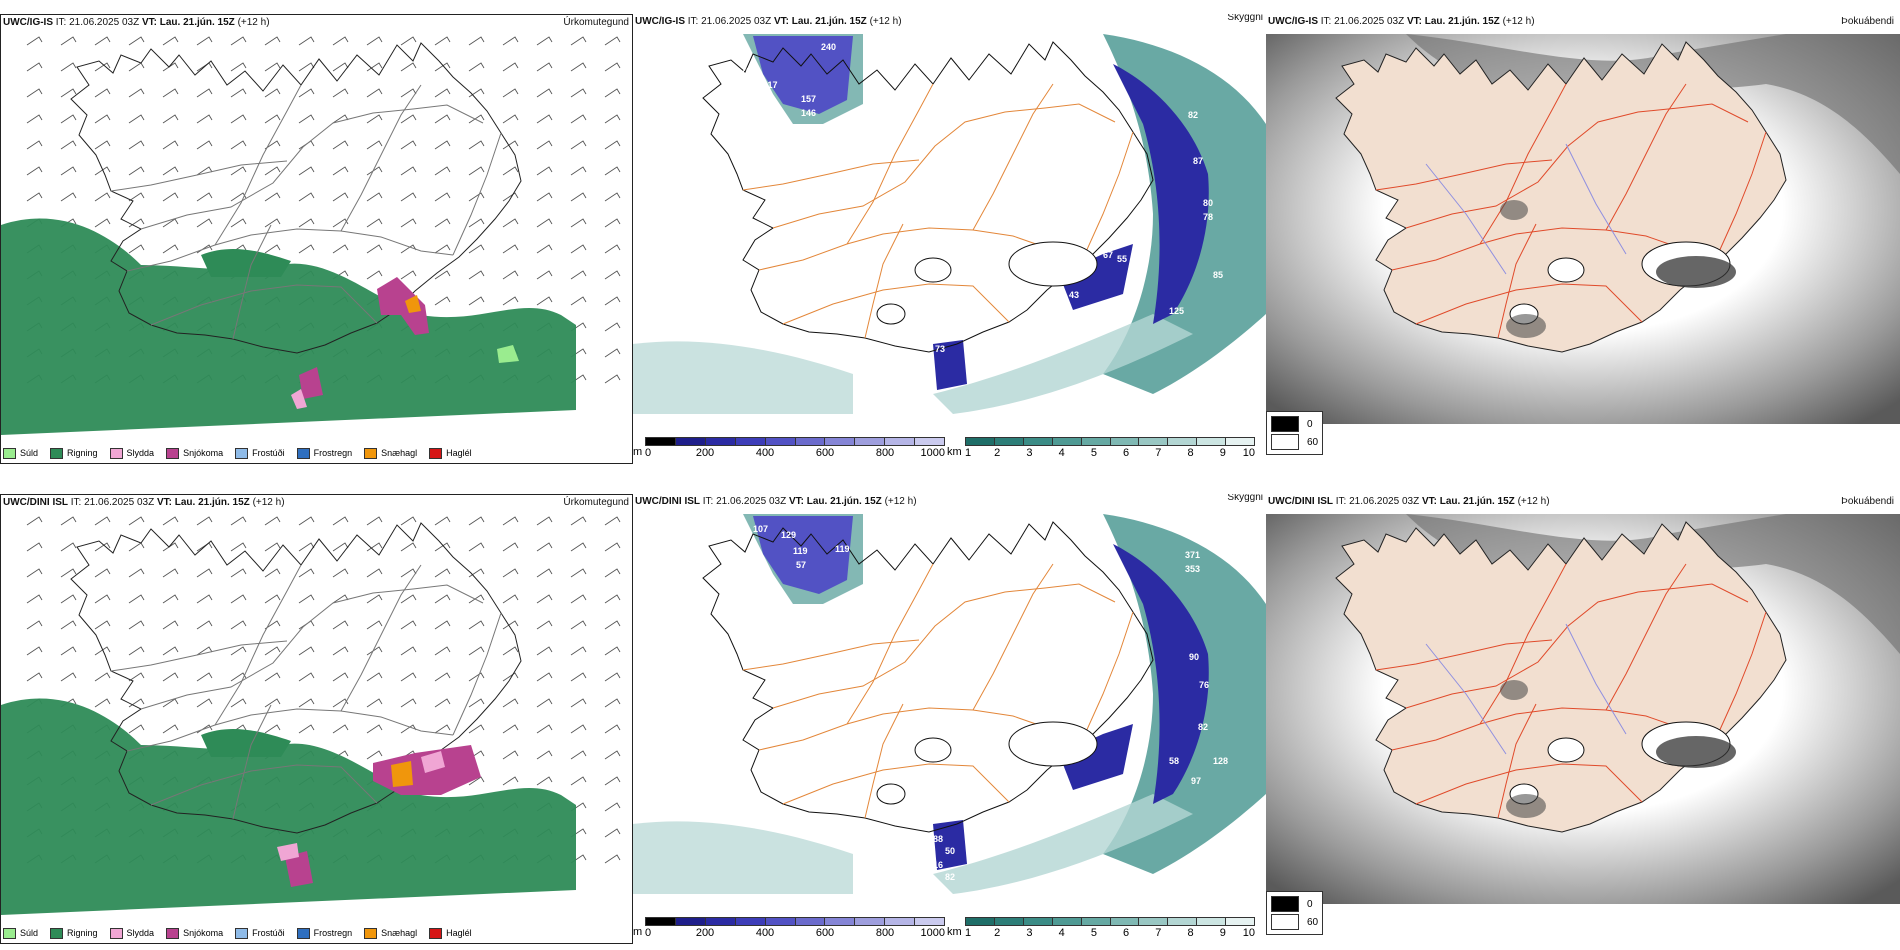  I want to click on cloud-base-tick: 400, so click(765, 453).